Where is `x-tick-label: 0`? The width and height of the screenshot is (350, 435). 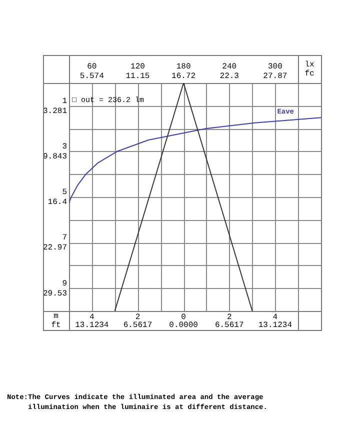
x-tick-label: 0 is located at coordinates (183, 317).